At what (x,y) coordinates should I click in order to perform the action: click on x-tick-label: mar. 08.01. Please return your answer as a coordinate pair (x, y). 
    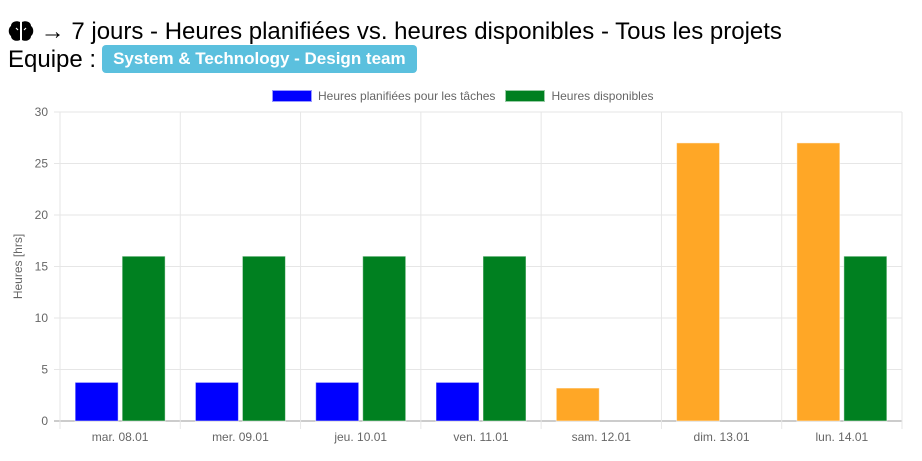
    Looking at the image, I should click on (120, 437).